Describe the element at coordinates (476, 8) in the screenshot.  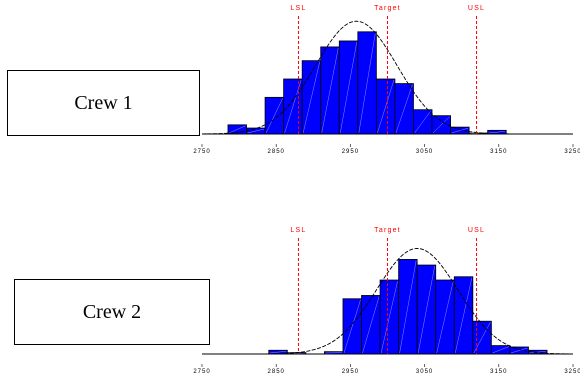
I see `crew-1-usl-label: USL` at that location.